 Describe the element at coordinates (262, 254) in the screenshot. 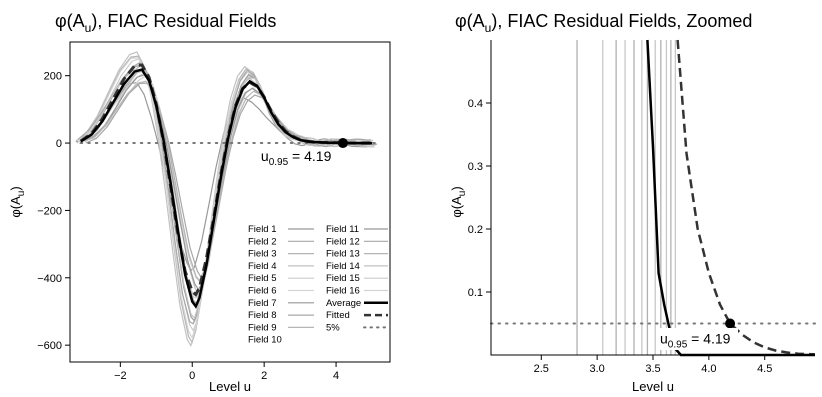

I see `legend-entry-label: Field 3` at that location.